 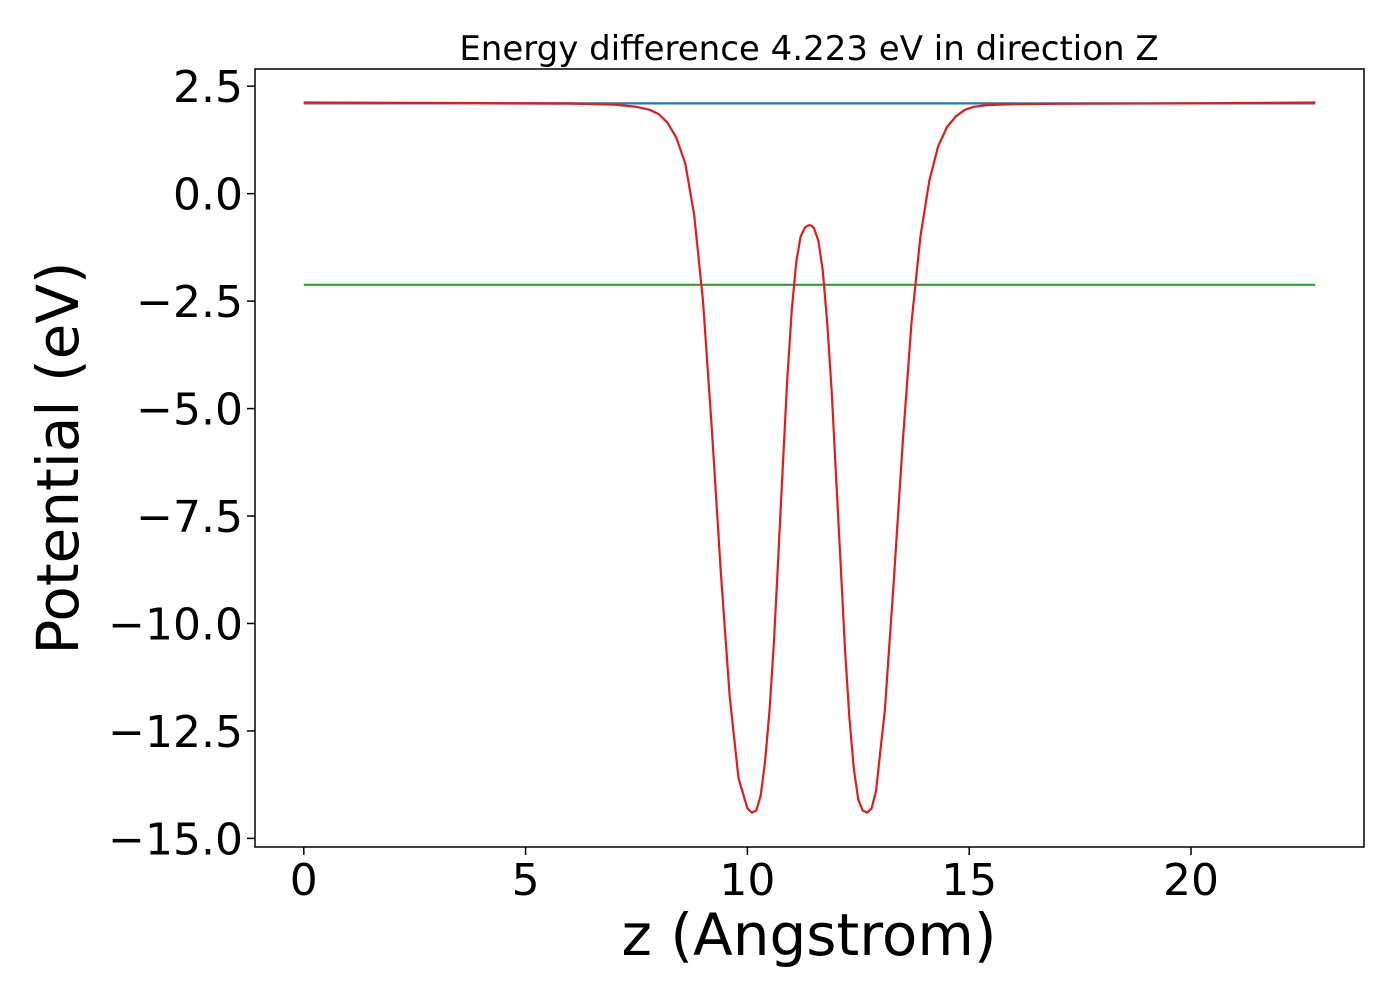 I want to click on x-tick-label: 15, so click(x=969, y=880).